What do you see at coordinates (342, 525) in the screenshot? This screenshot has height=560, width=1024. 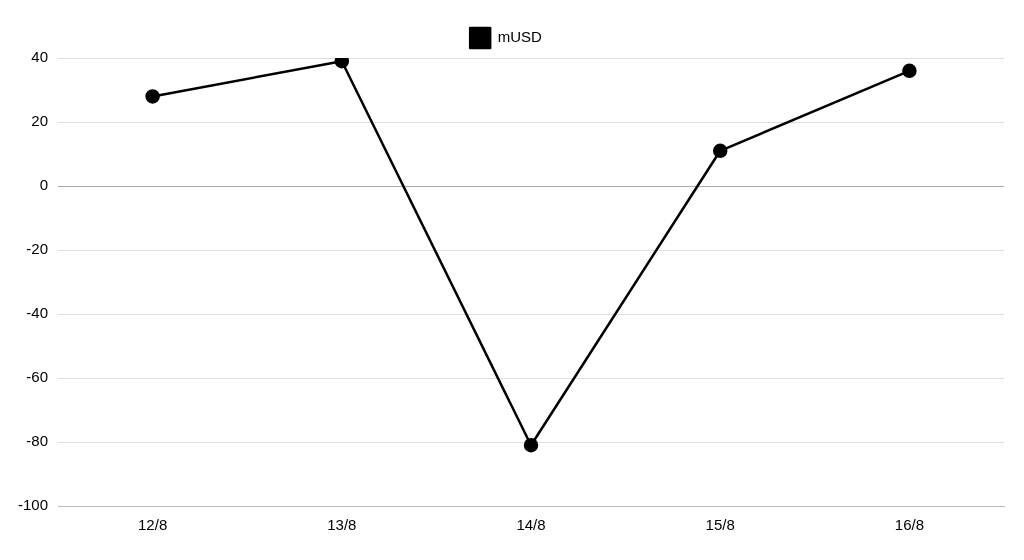 I see `x-tick-label: 13/8` at bounding box center [342, 525].